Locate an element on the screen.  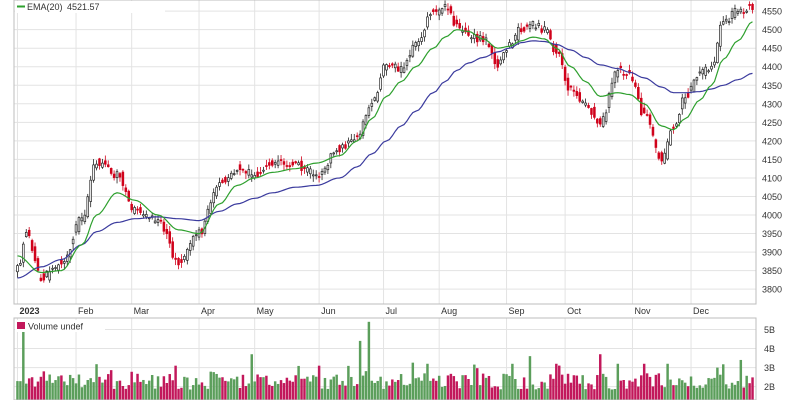
volume-legend-swatch is located at coordinates (21, 325).